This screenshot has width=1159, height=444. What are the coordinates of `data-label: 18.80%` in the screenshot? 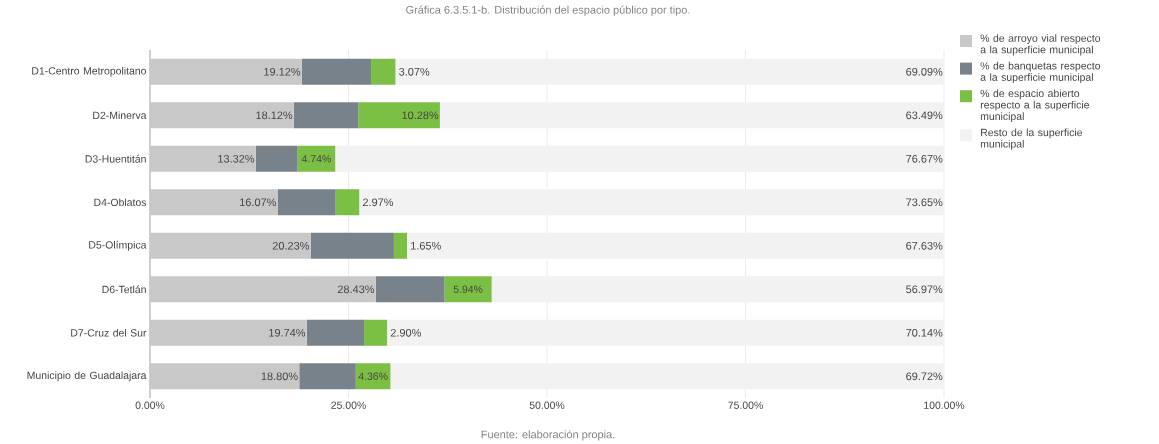 It's located at (279, 376).